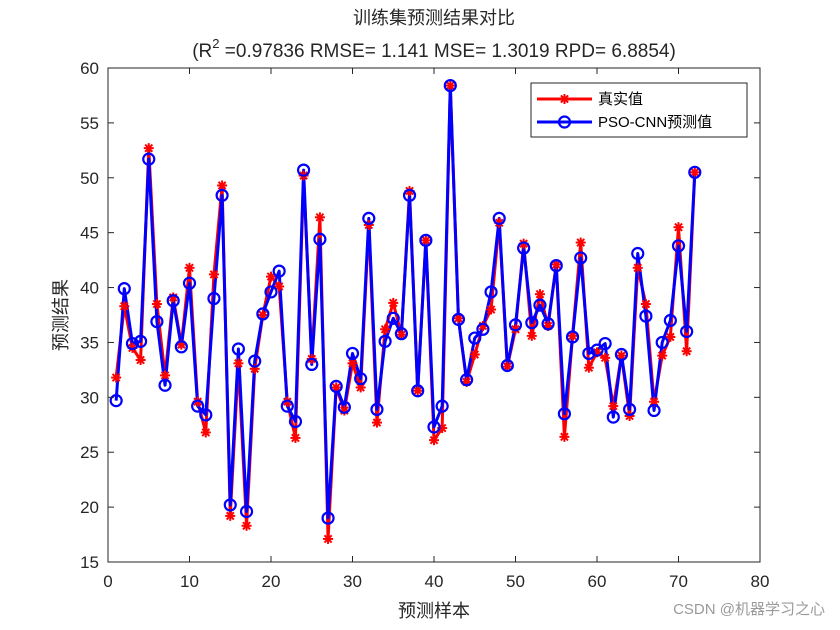  Describe the element at coordinates (678, 581) in the screenshot. I see `x-tick-label: 70` at that location.